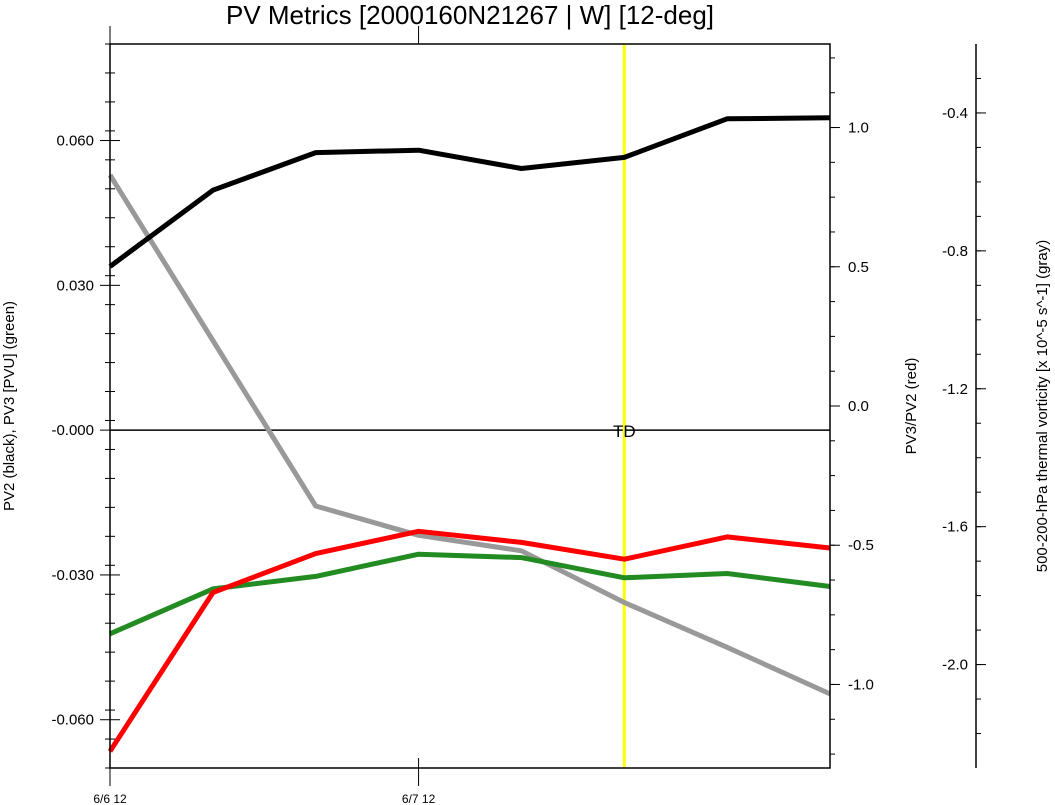  I want to click on right-tick-label: -0.5, so click(861, 545).